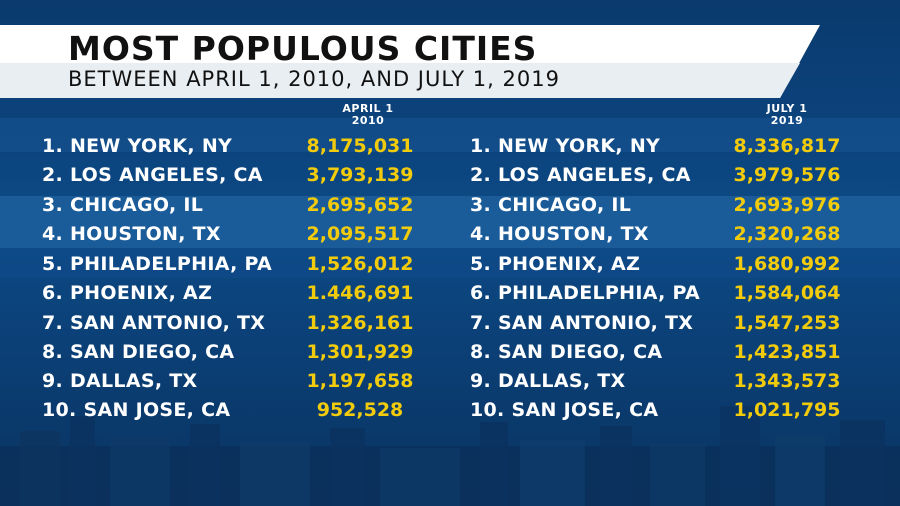  What do you see at coordinates (127, 293) in the screenshot?
I see `city-name: 6. PHOENIX, AZ` at bounding box center [127, 293].